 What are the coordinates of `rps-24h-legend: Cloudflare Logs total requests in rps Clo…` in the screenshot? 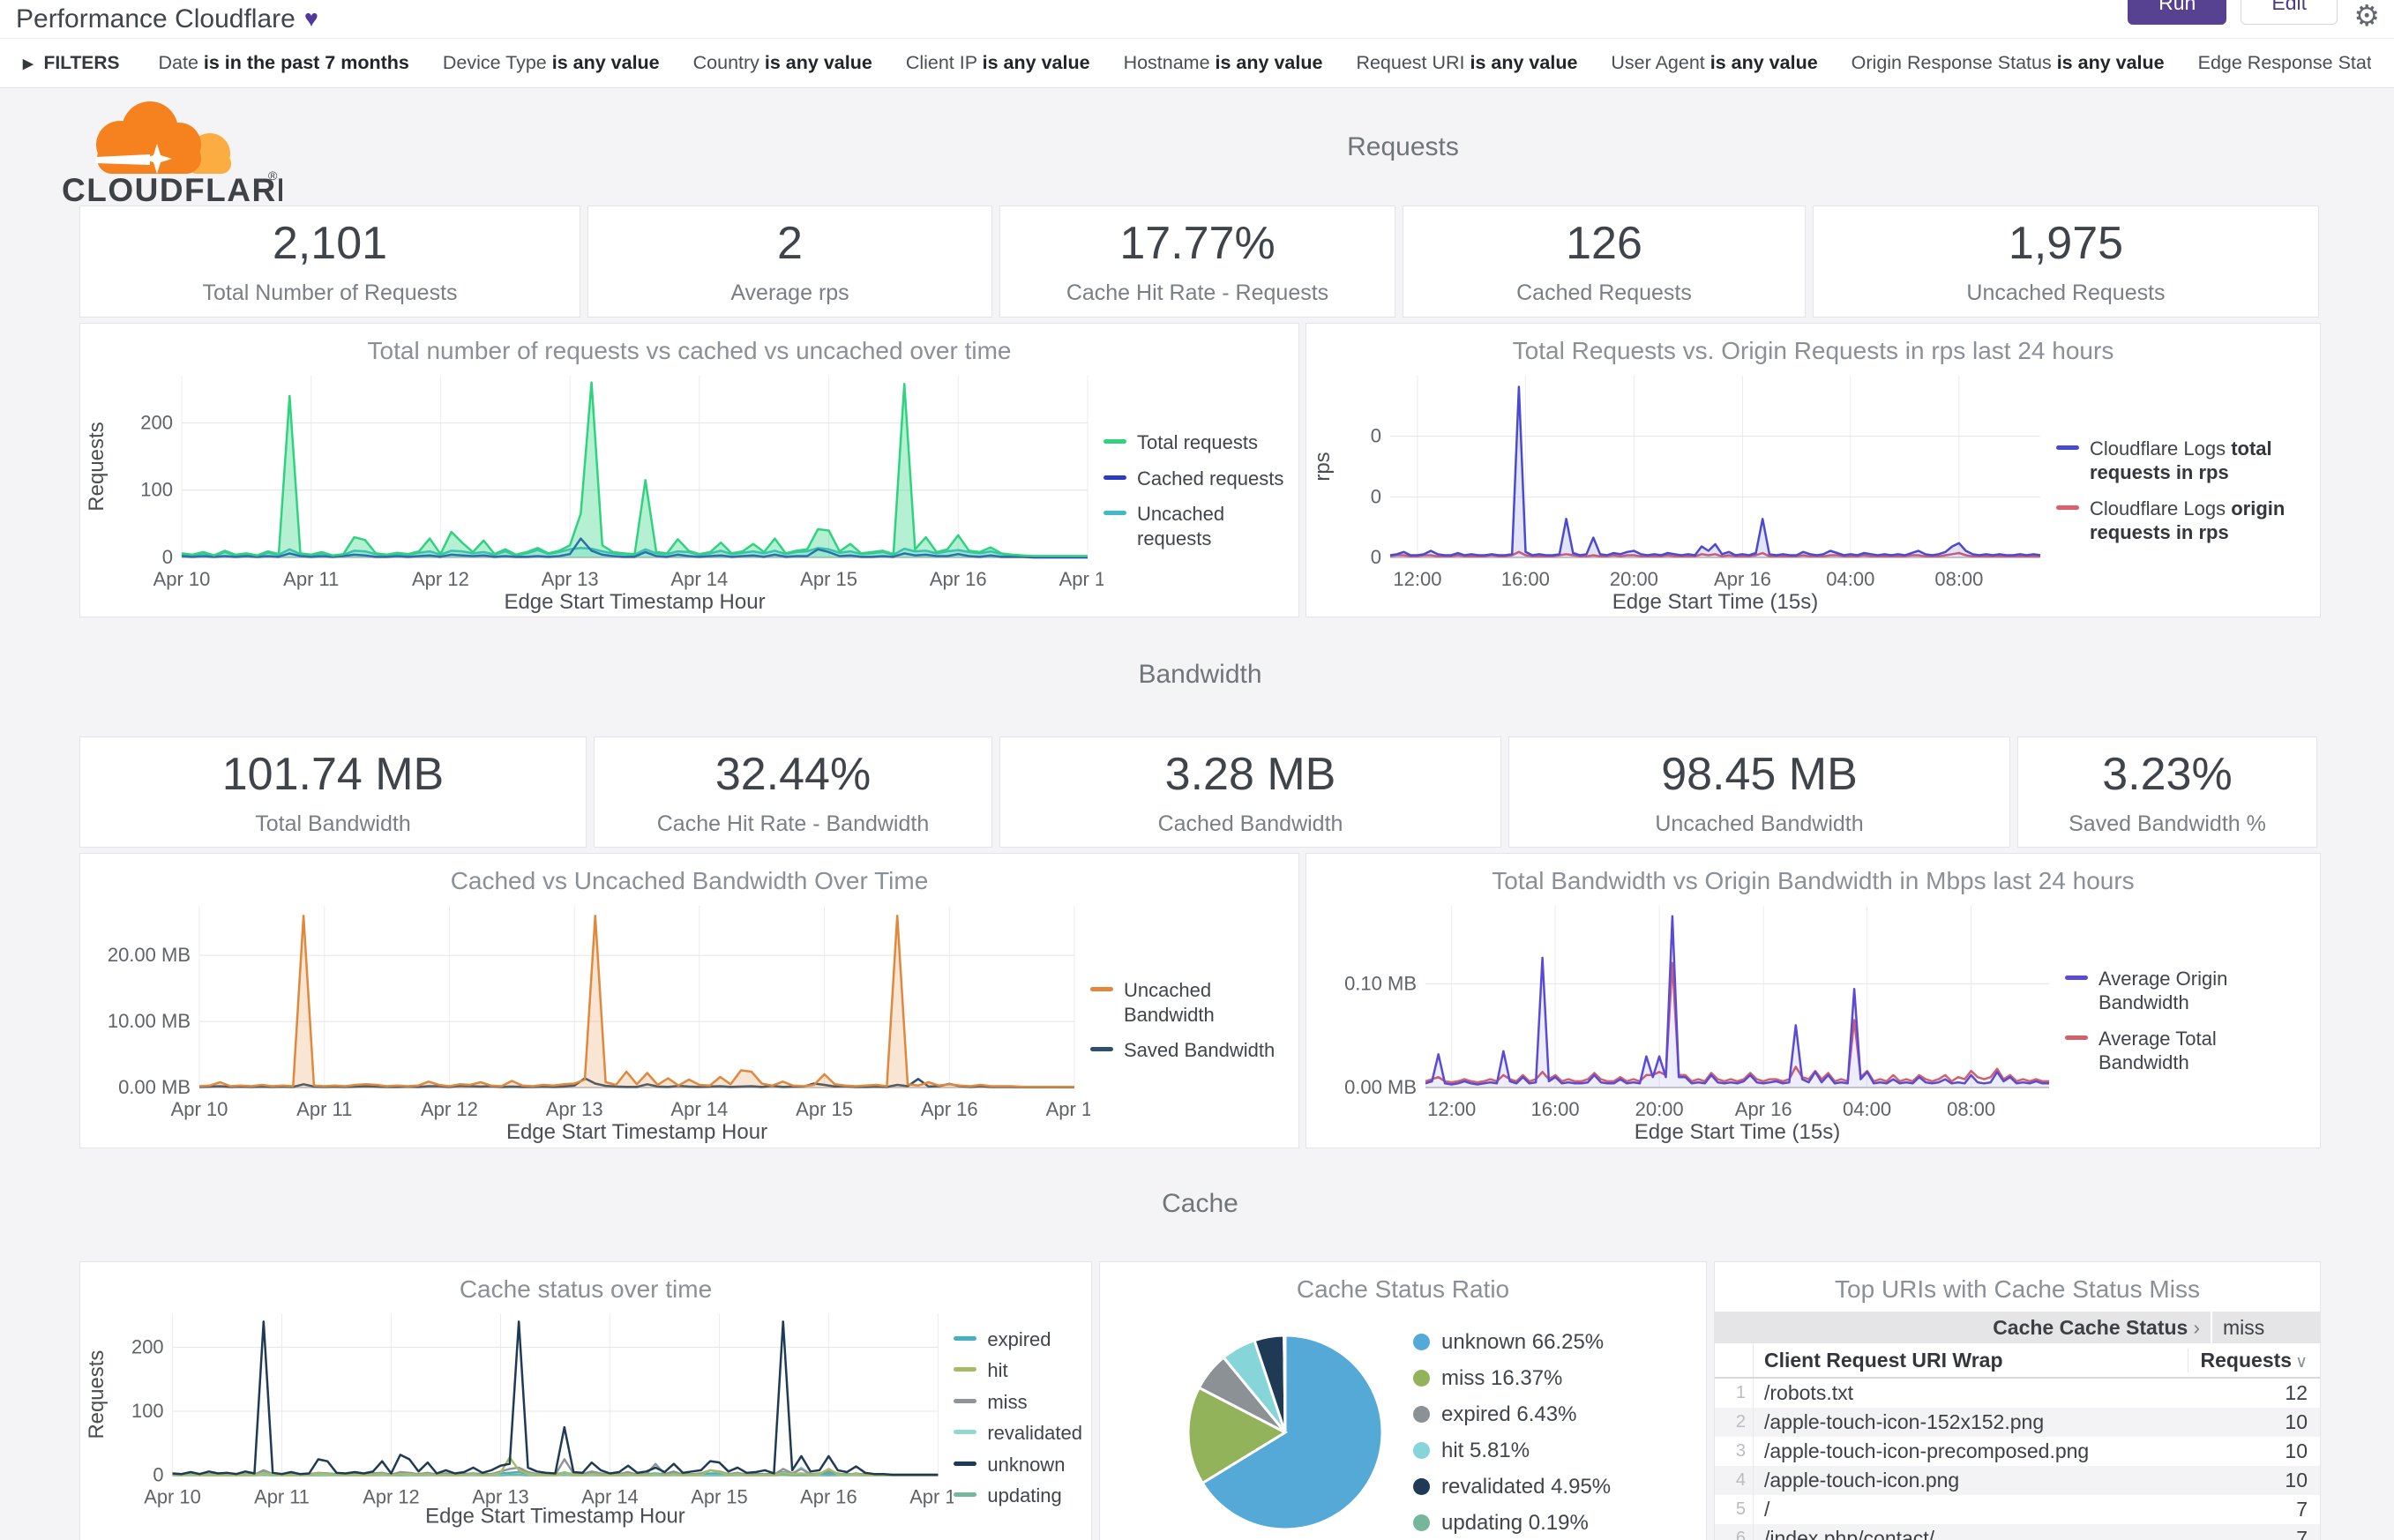 It's located at (2188, 491).